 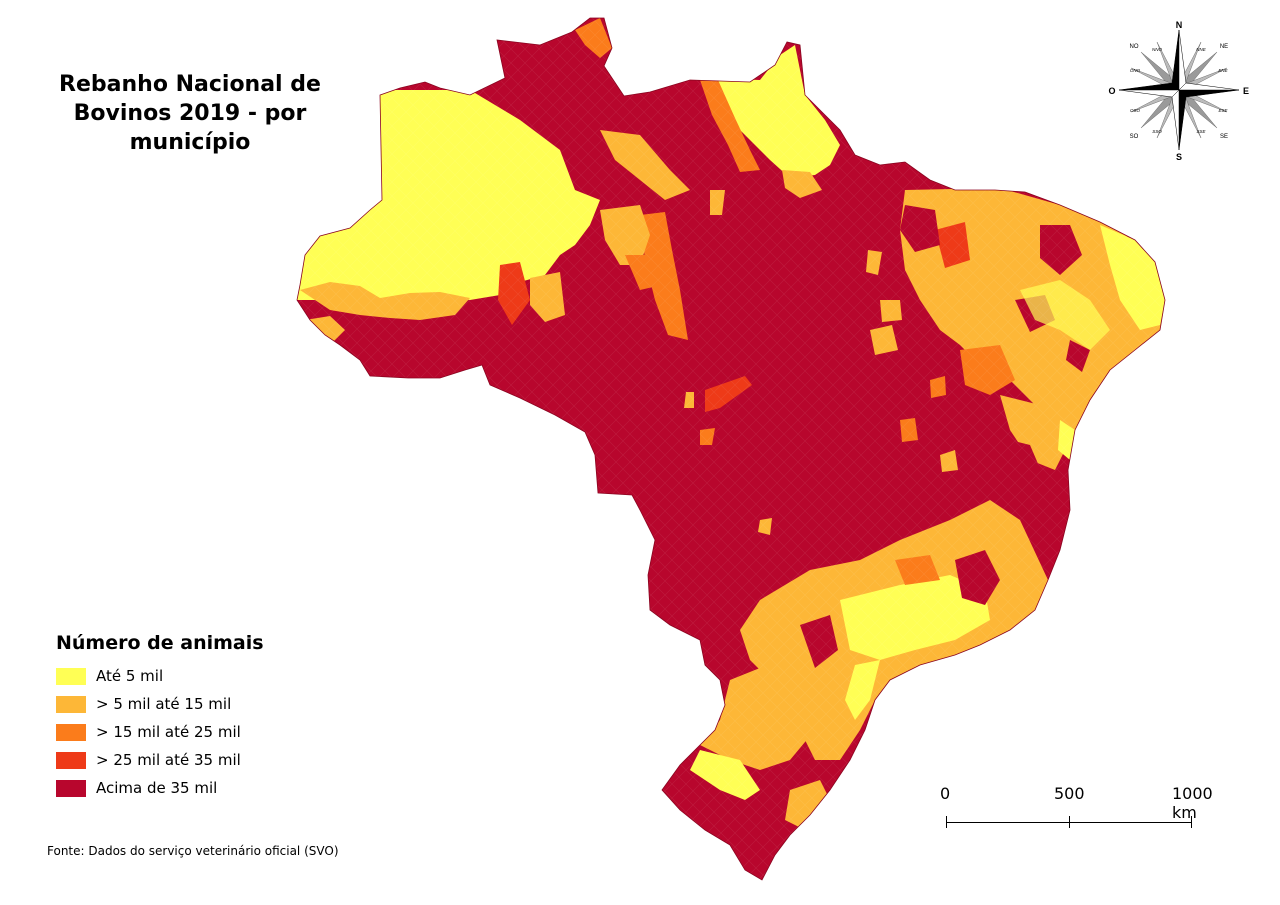 What do you see at coordinates (1246, 91) in the screenshot?
I see `compass-e: E` at bounding box center [1246, 91].